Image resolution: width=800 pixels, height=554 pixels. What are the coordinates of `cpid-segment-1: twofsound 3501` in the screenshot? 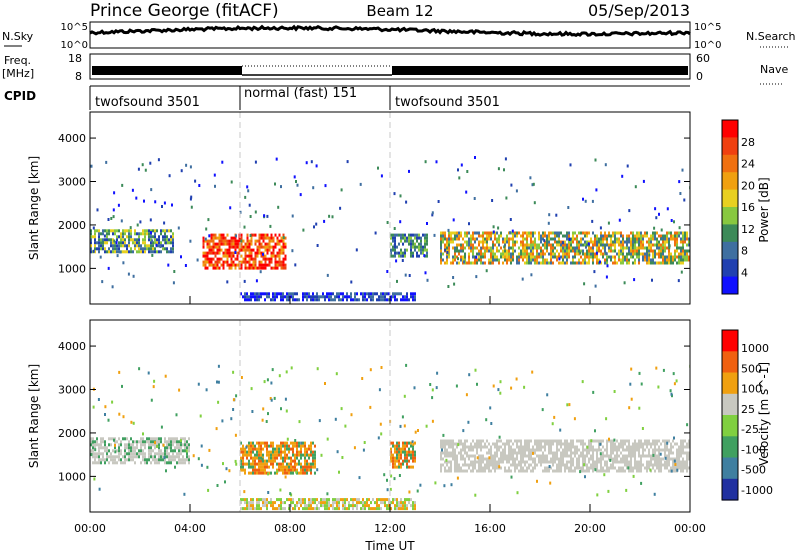 It's located at (147, 102).